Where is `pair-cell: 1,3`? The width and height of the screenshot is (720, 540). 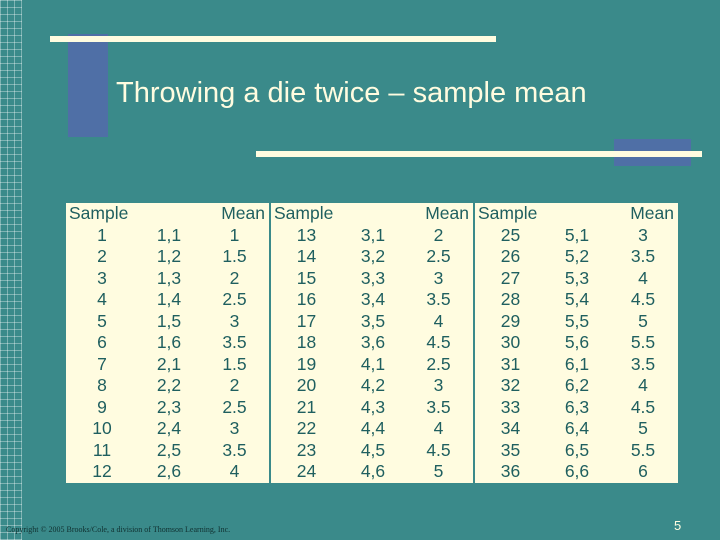
pair-cell: 1,3 is located at coordinates (169, 277).